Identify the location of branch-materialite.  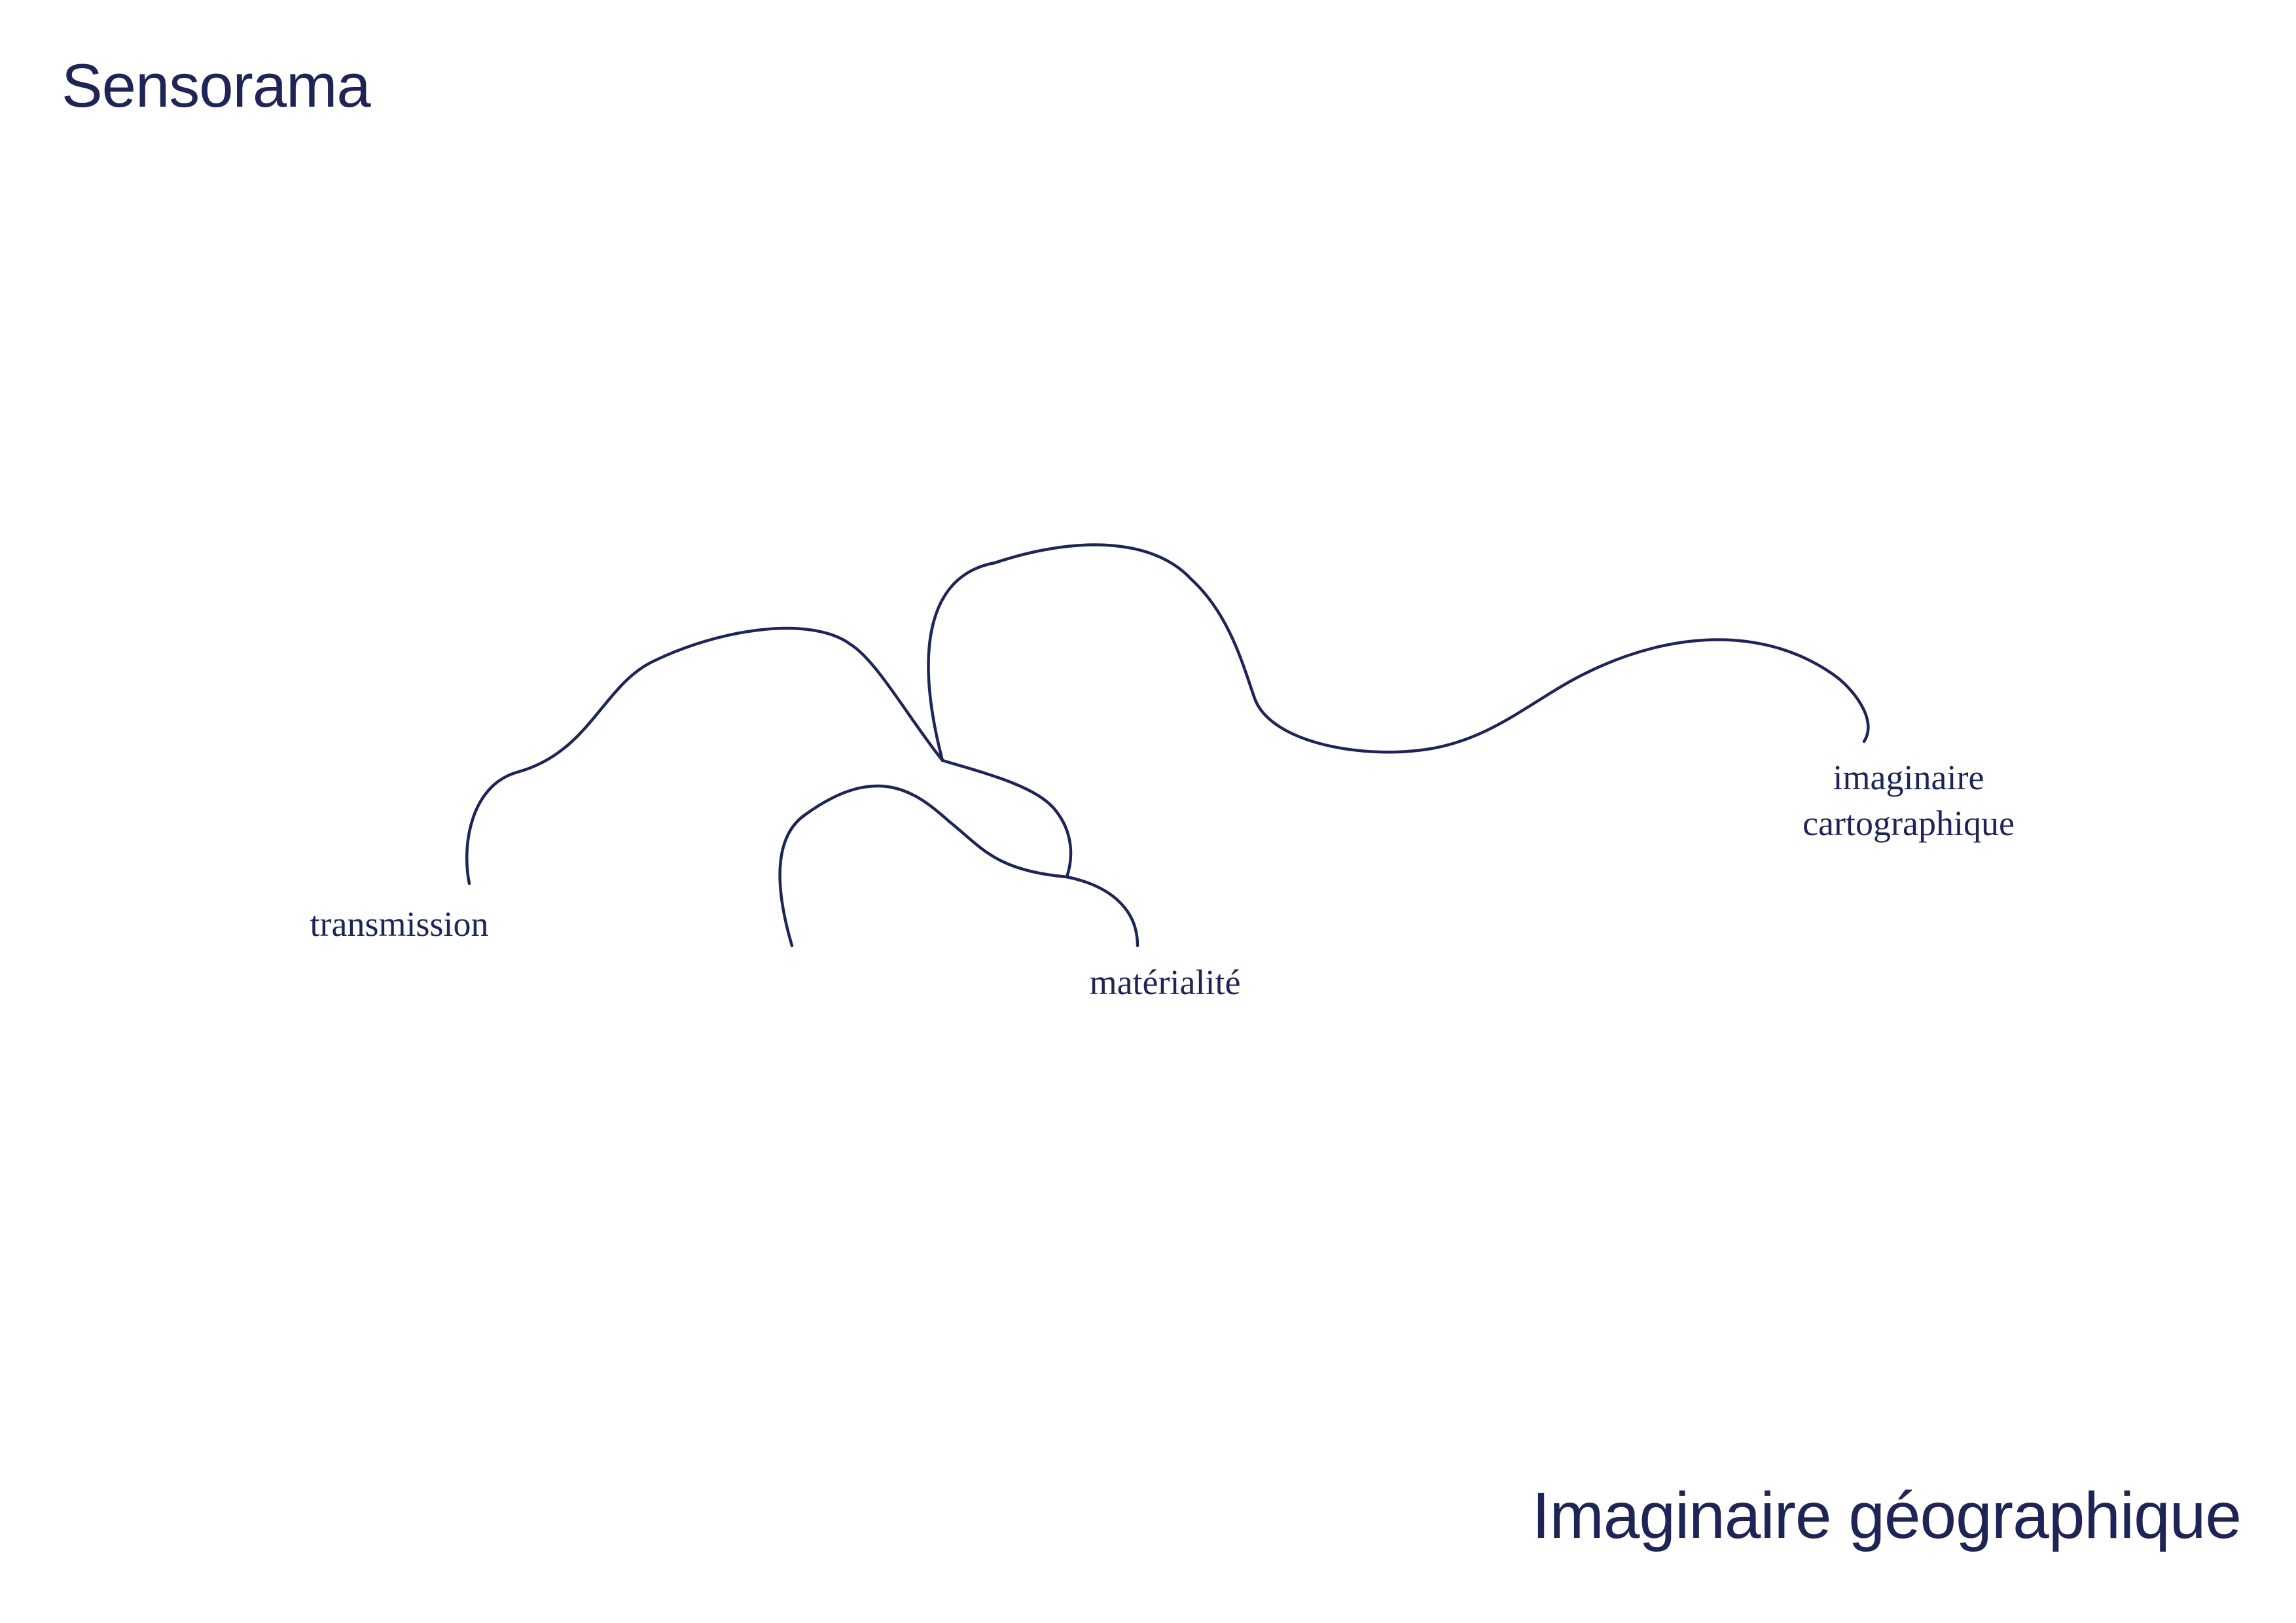
(1102, 911).